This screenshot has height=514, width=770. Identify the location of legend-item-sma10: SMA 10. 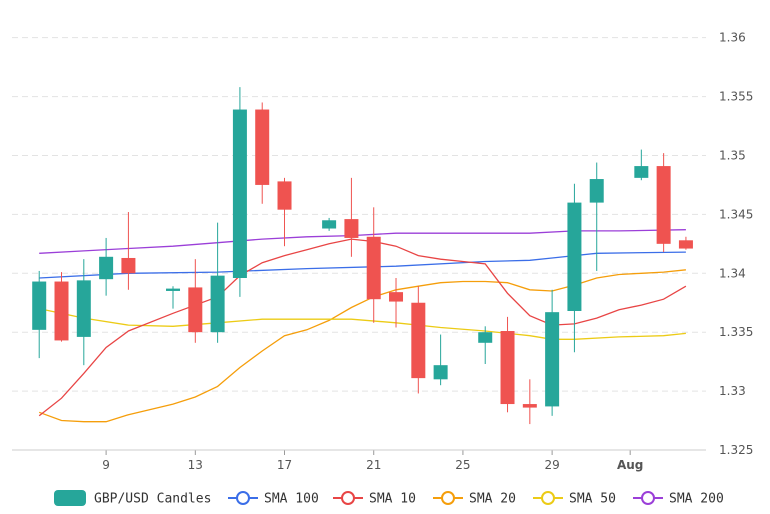
(374, 499).